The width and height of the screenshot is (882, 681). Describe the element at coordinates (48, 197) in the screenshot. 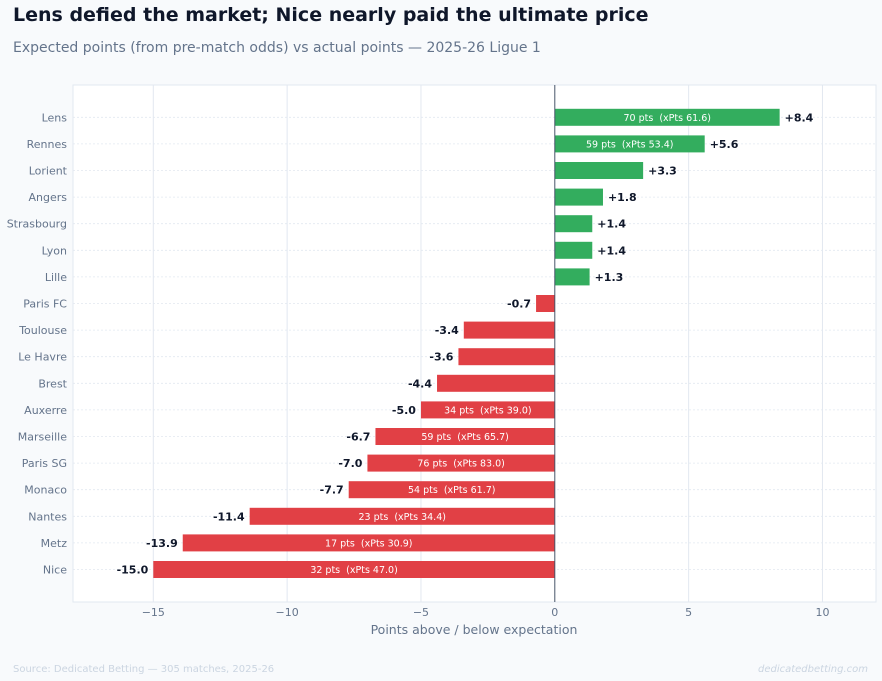

I see `y-tick-label: Angers` at that location.